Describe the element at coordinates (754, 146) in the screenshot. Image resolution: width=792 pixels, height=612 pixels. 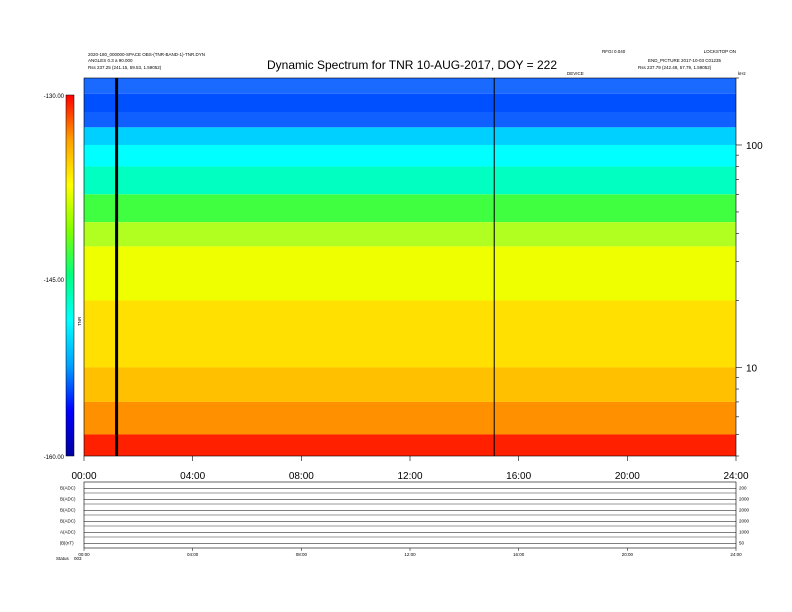
I see `y-tick-label: 100` at that location.